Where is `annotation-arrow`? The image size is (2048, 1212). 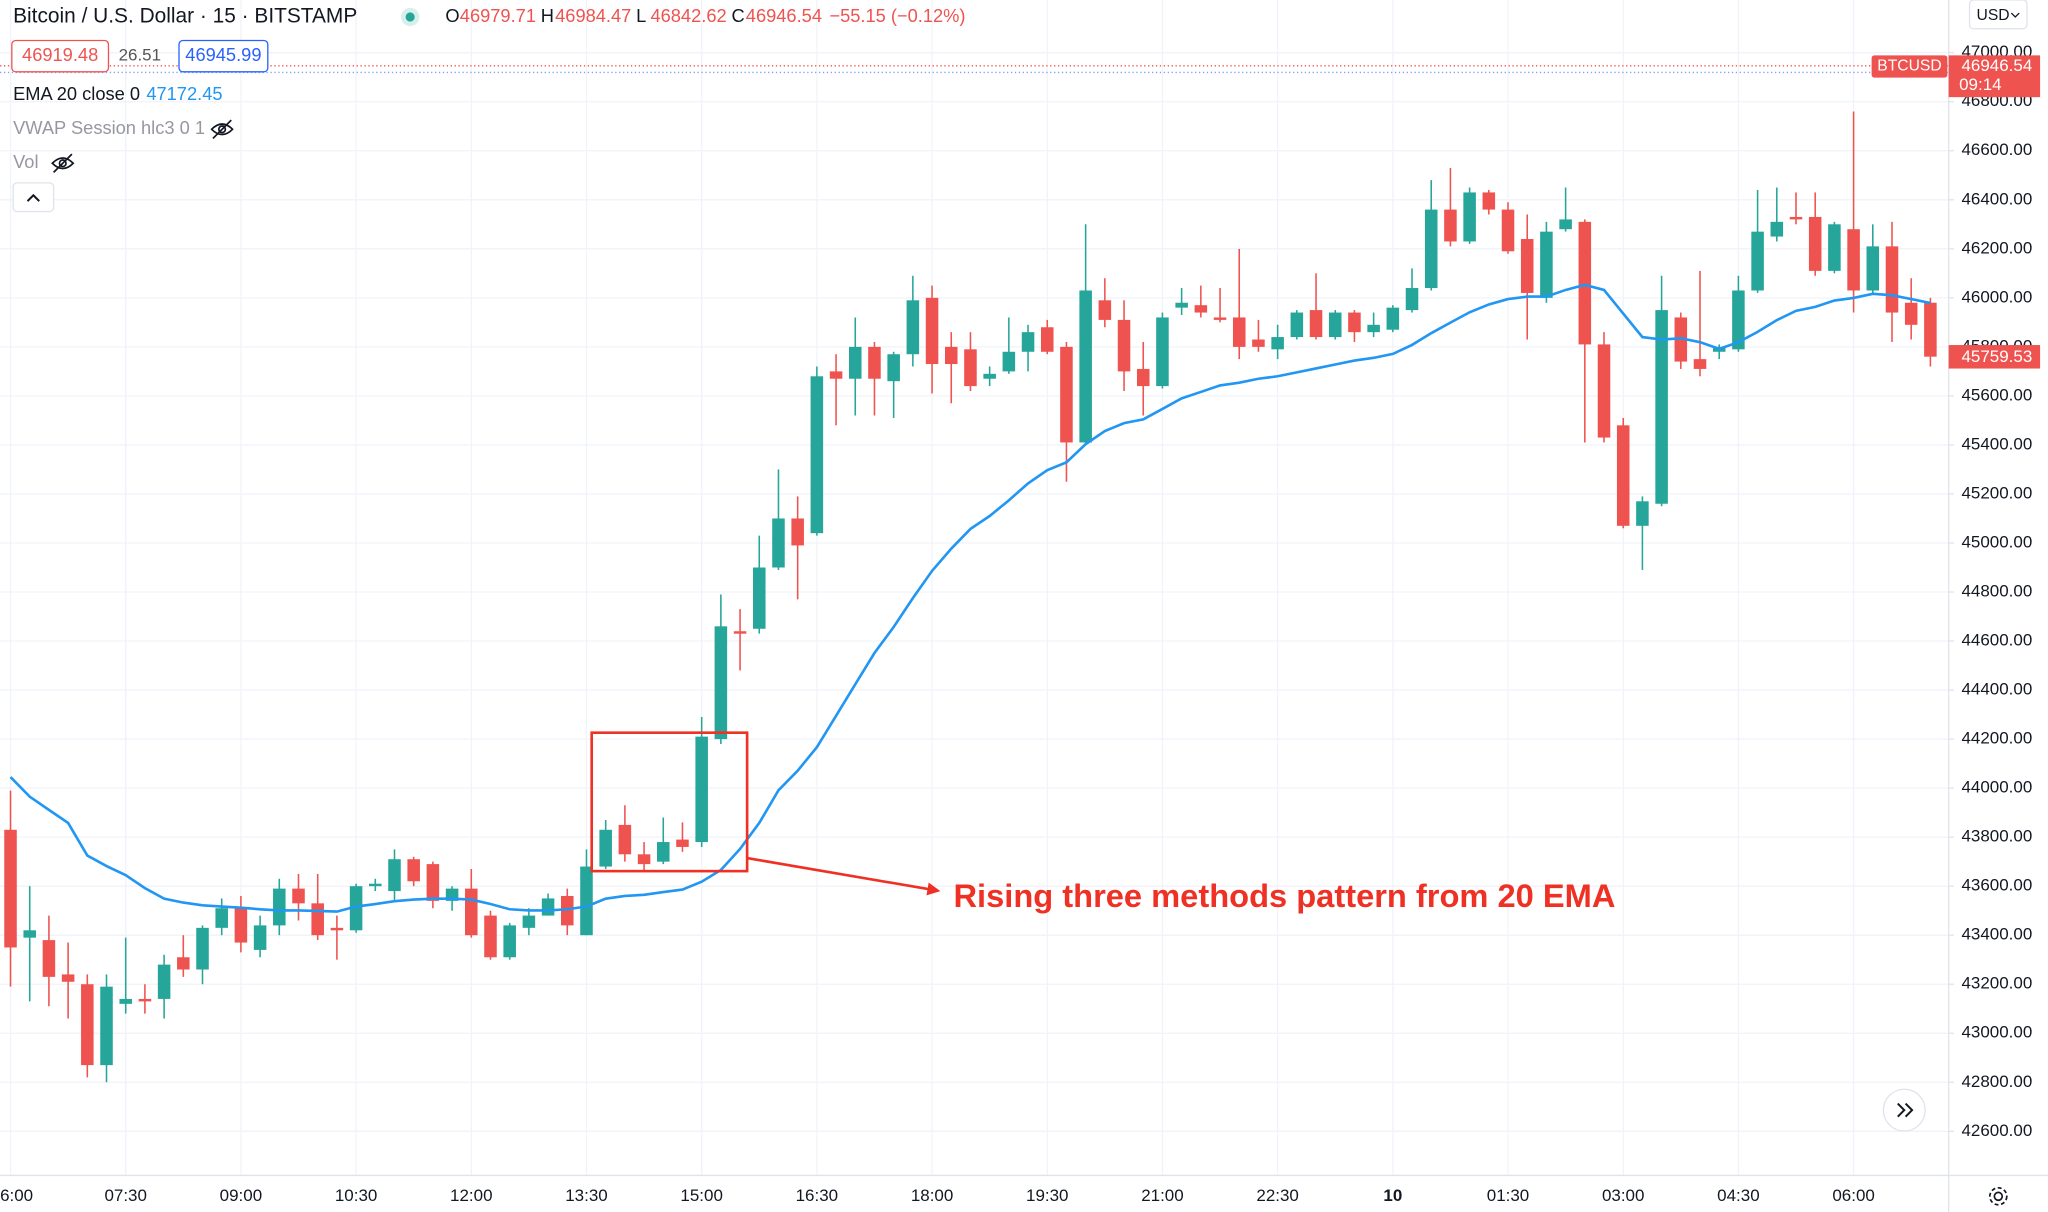 annotation-arrow is located at coordinates (843, 876).